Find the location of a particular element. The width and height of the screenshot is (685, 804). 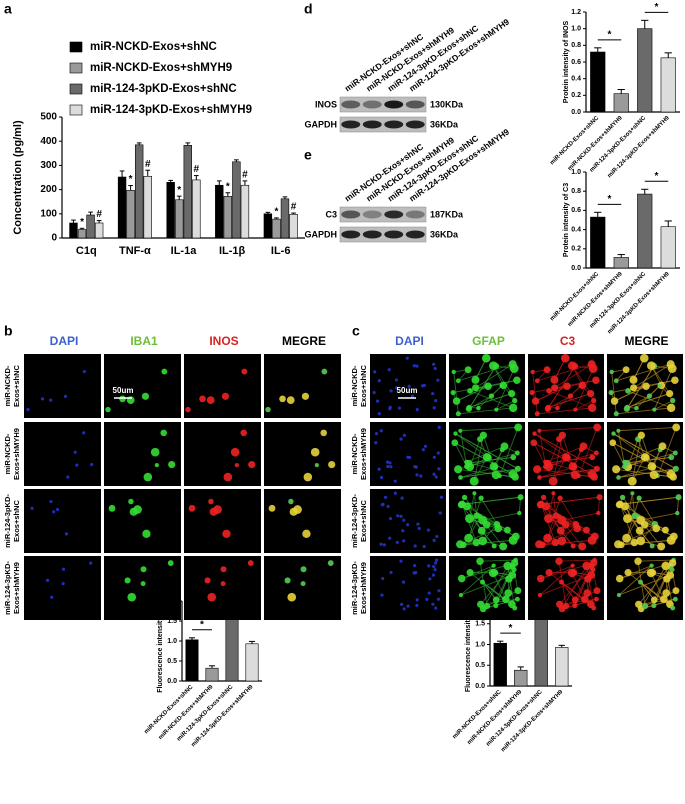

y-tick-label: 1.0 is located at coordinates (576, 172).